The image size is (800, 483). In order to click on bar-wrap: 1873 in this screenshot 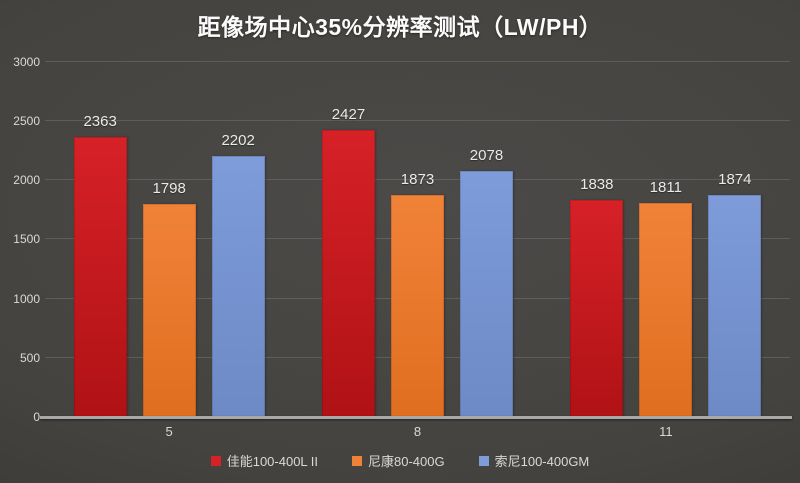, I will do `click(417, 294)`.